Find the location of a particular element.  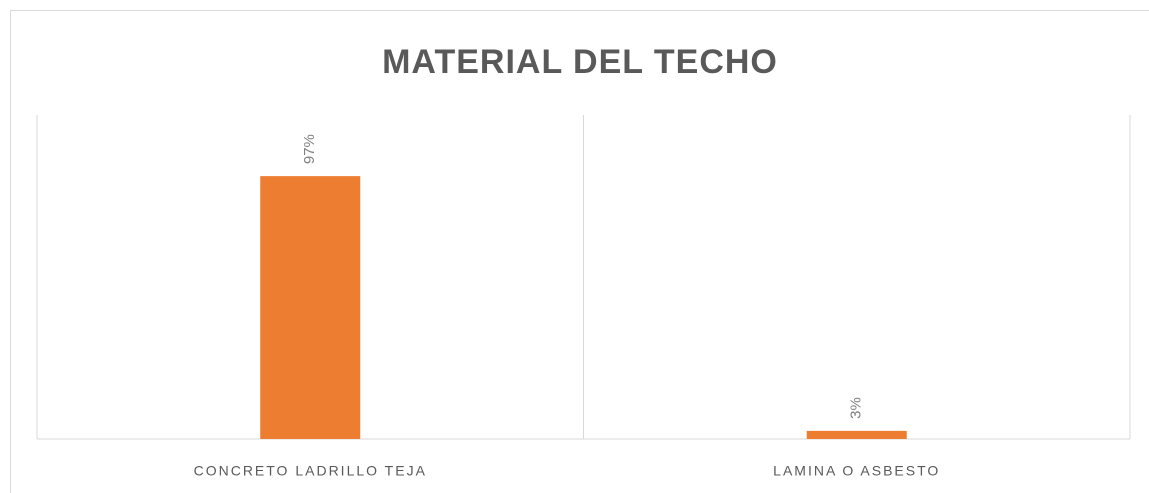

x-tick-label: CONCRETO LADRILLO TEJA is located at coordinates (310, 471).